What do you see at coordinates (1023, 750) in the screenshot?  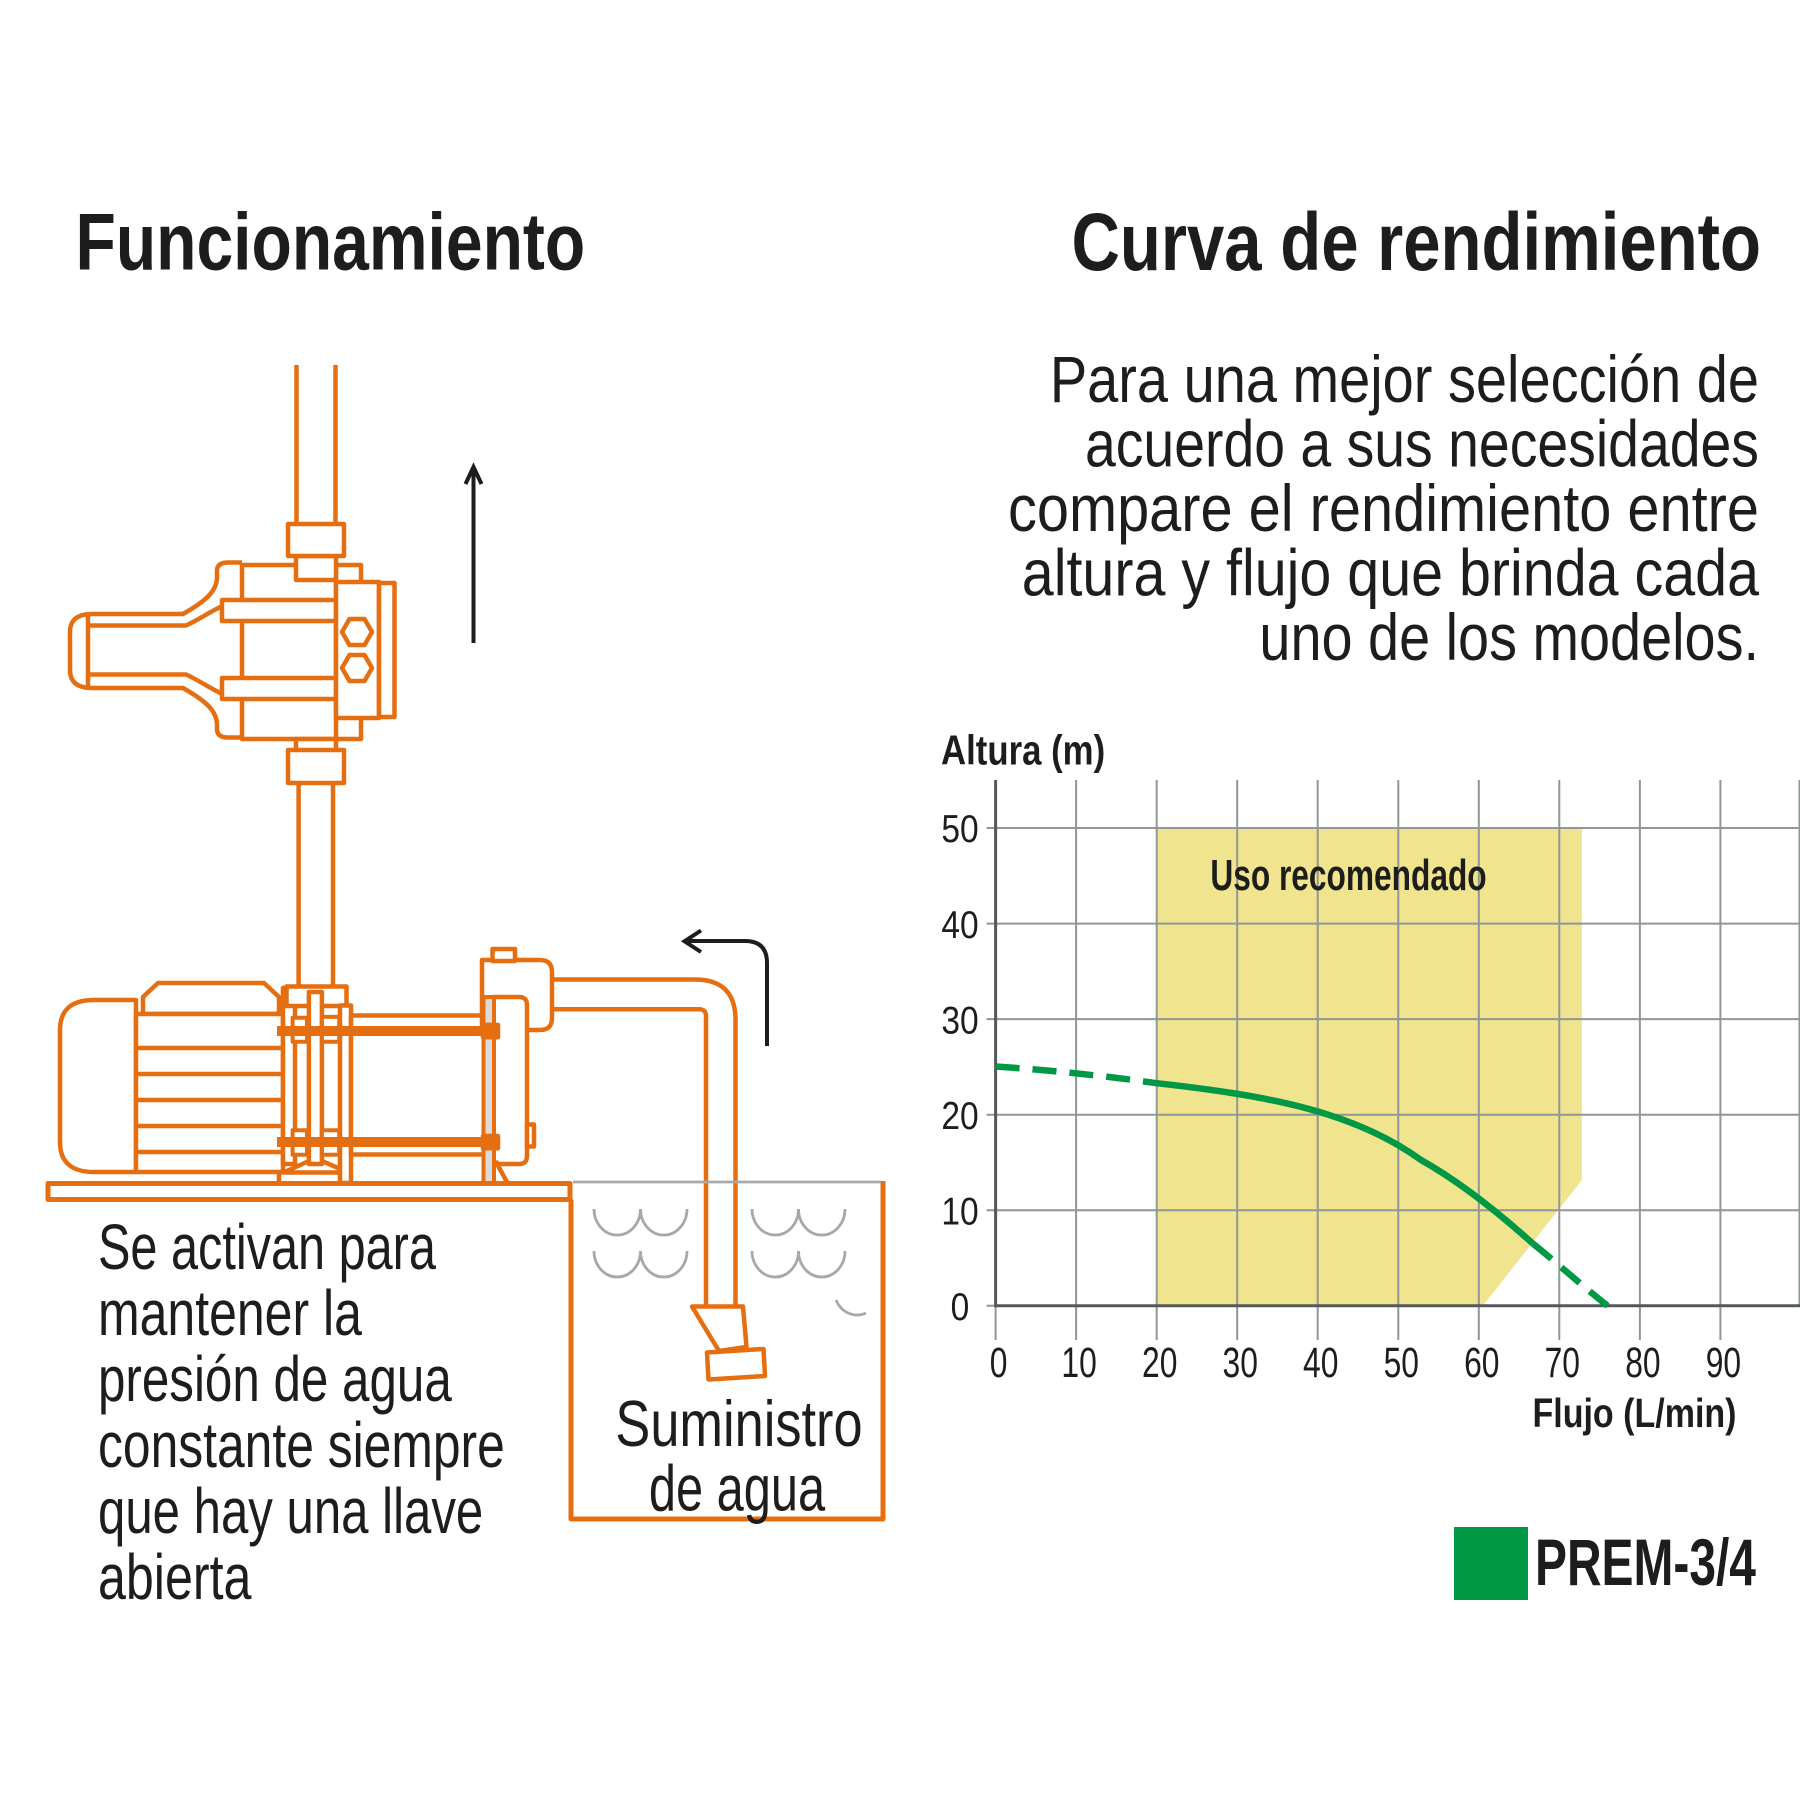 I see `svg-text: Altura (m)` at bounding box center [1023, 750].